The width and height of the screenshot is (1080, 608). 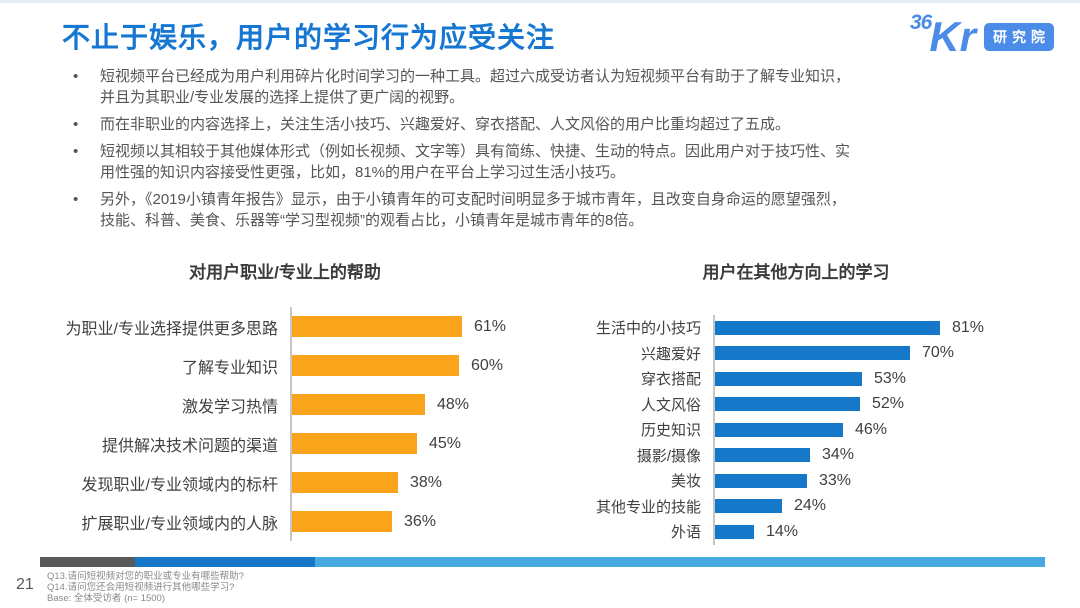 I want to click on chart-row: 其他专业的技能 24%, so click(x=801, y=506).